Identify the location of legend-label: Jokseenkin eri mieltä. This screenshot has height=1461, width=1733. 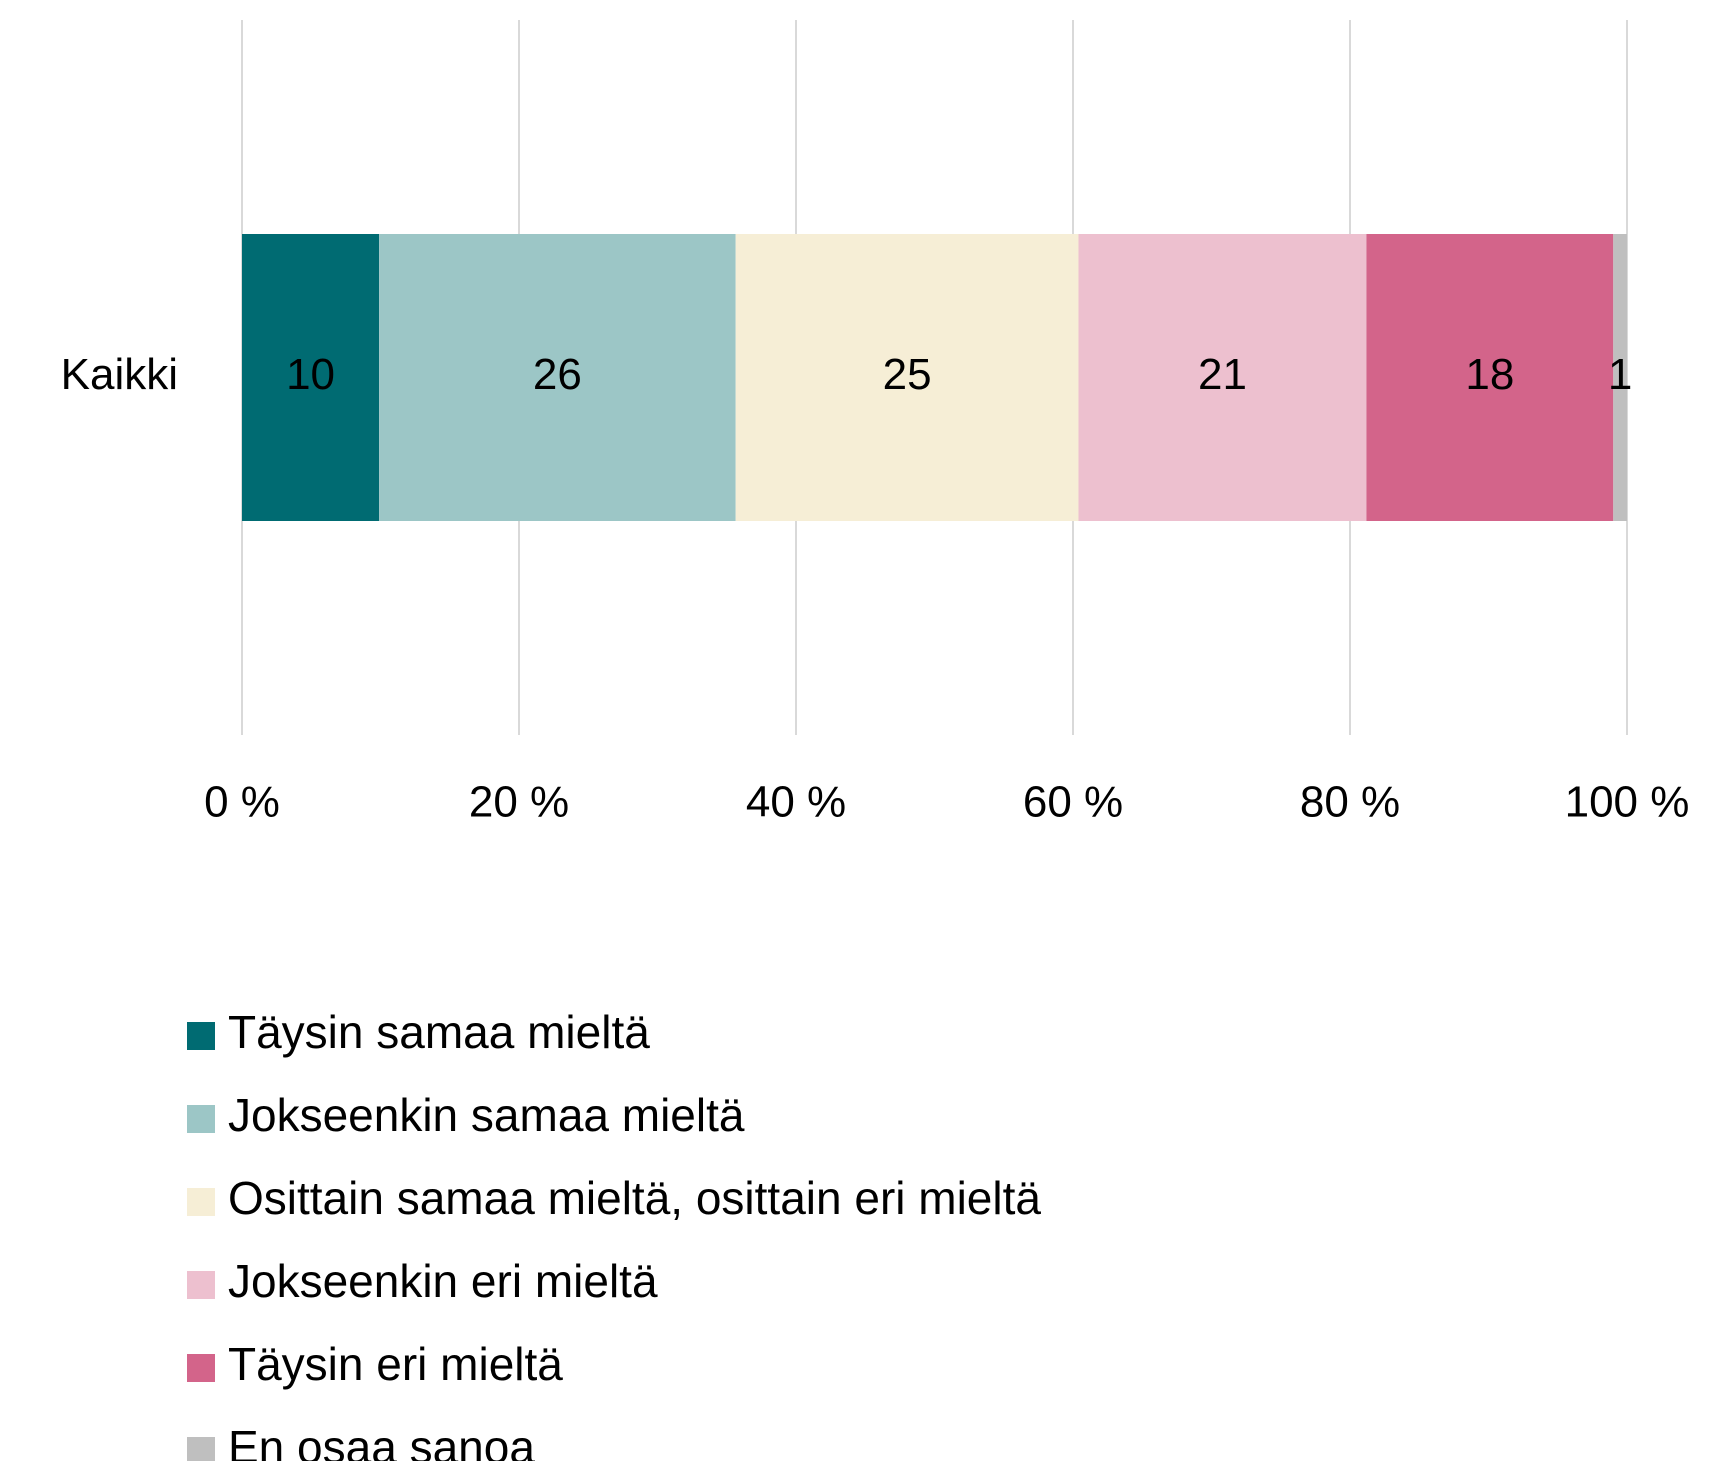
(443, 1281).